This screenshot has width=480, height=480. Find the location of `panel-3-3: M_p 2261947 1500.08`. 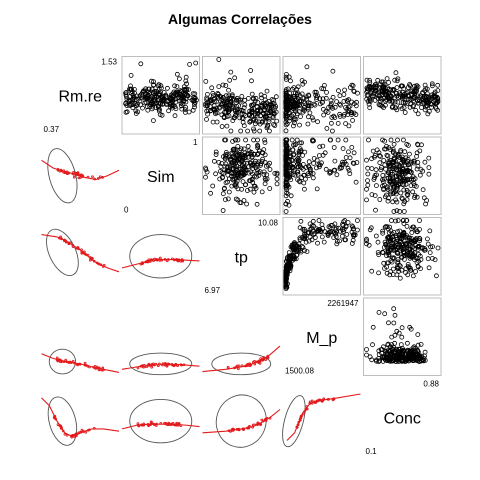

panel-3-3: M_p 2261947 1500.08 is located at coordinates (322, 337).